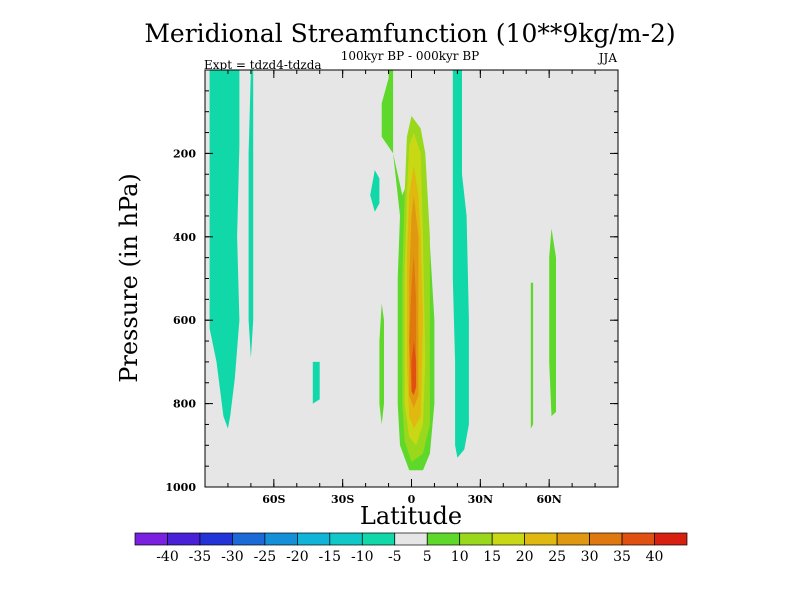 Image resolution: width=800 pixels, height=600 pixels. I want to click on x-tick-label: 60N, so click(548, 499).